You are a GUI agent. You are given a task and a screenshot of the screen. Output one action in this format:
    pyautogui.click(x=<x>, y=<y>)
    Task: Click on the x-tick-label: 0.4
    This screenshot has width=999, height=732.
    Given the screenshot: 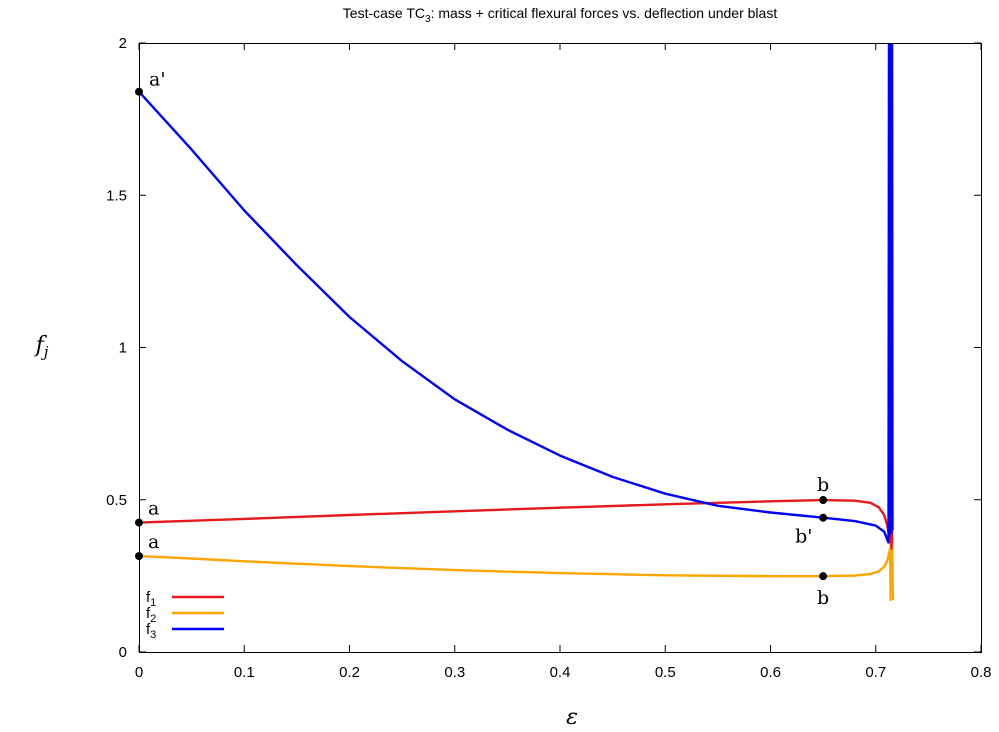 What is the action you would take?
    pyautogui.click(x=560, y=672)
    